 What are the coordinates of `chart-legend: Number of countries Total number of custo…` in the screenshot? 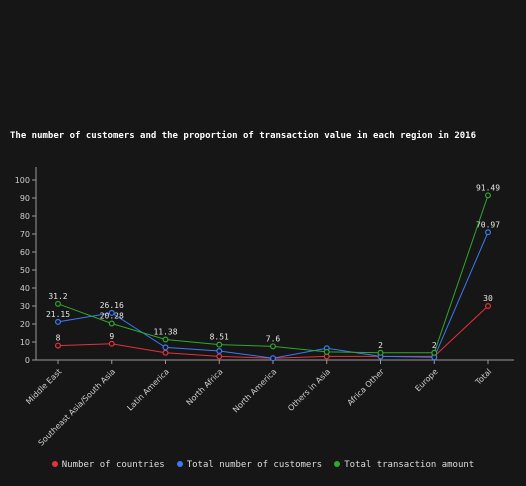 It's located at (263, 461).